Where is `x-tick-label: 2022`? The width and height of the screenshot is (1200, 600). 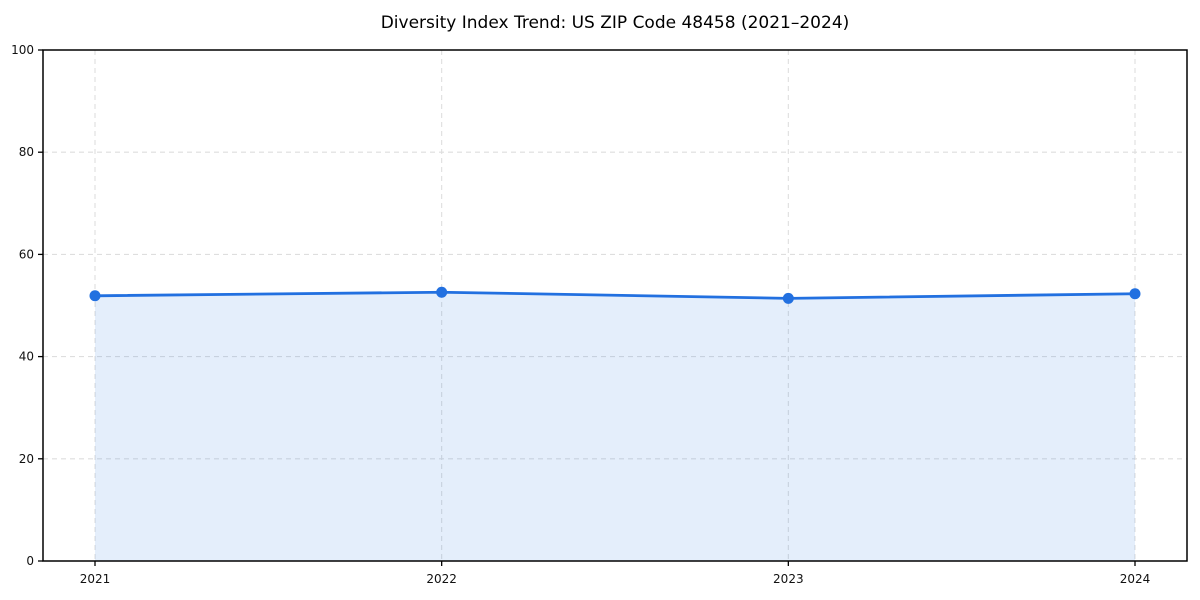 x-tick-label: 2022 is located at coordinates (441, 579).